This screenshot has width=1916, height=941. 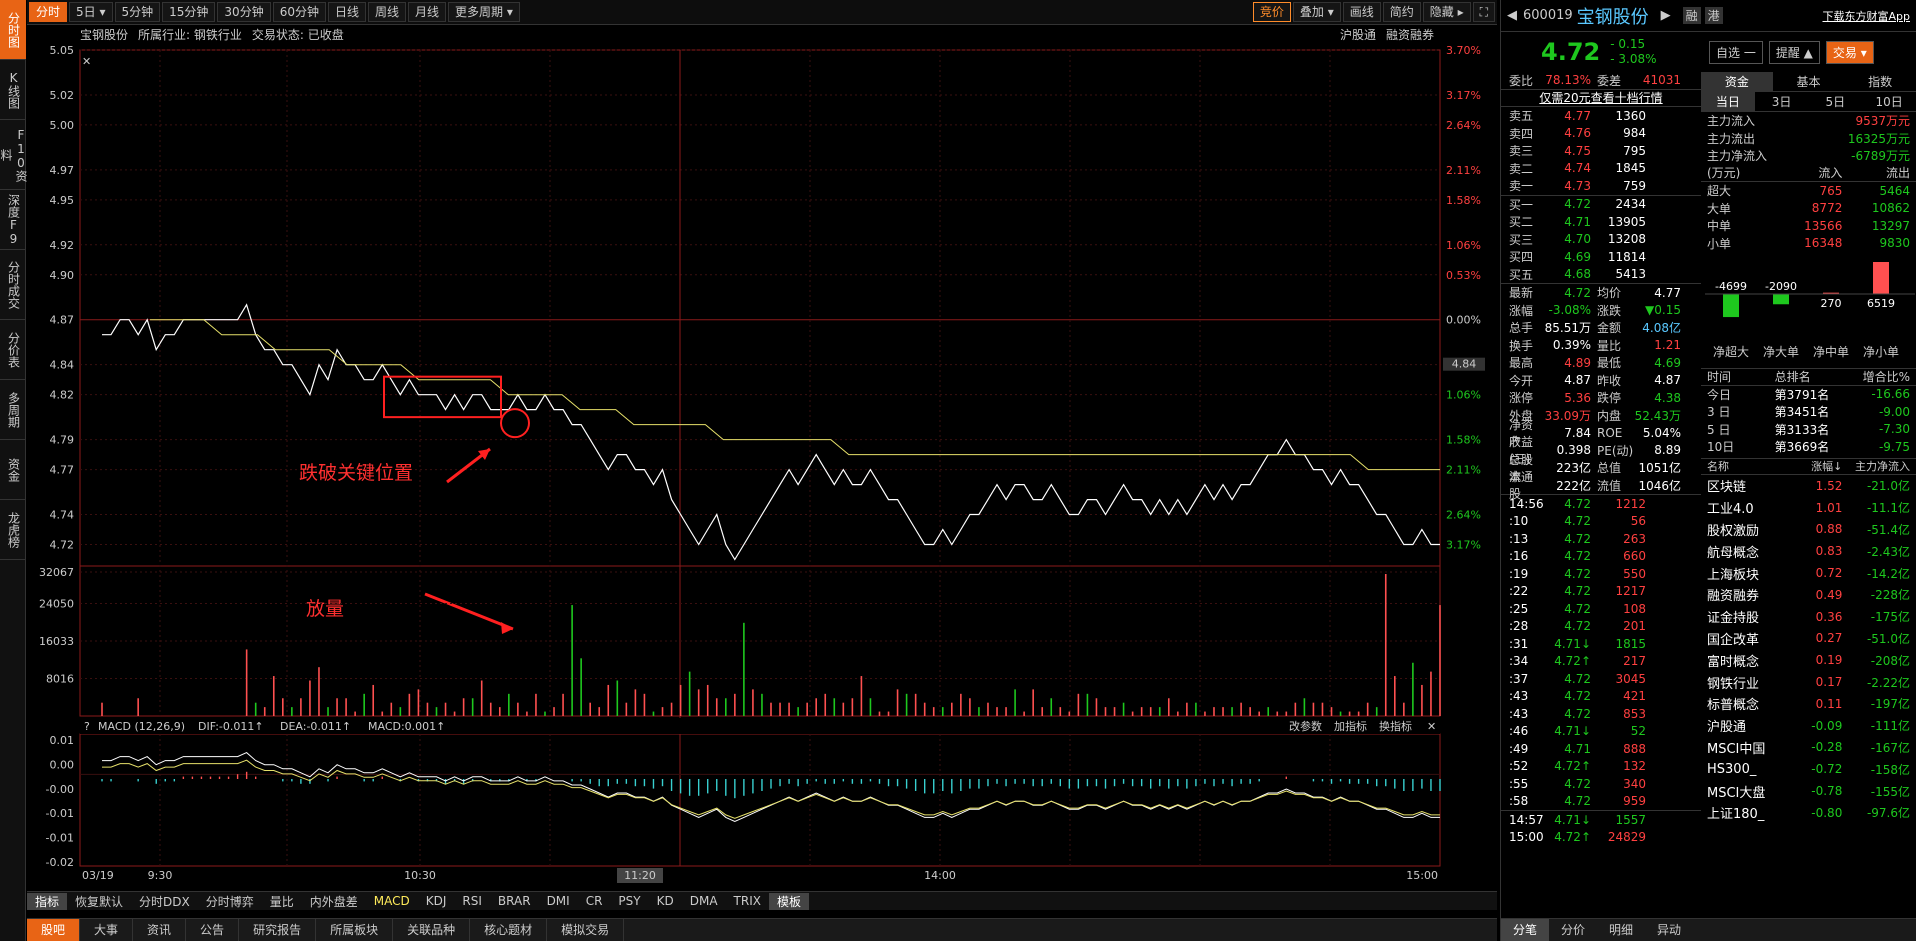 I want to click on footer-tab-5: 所属板块, so click(x=355, y=930).